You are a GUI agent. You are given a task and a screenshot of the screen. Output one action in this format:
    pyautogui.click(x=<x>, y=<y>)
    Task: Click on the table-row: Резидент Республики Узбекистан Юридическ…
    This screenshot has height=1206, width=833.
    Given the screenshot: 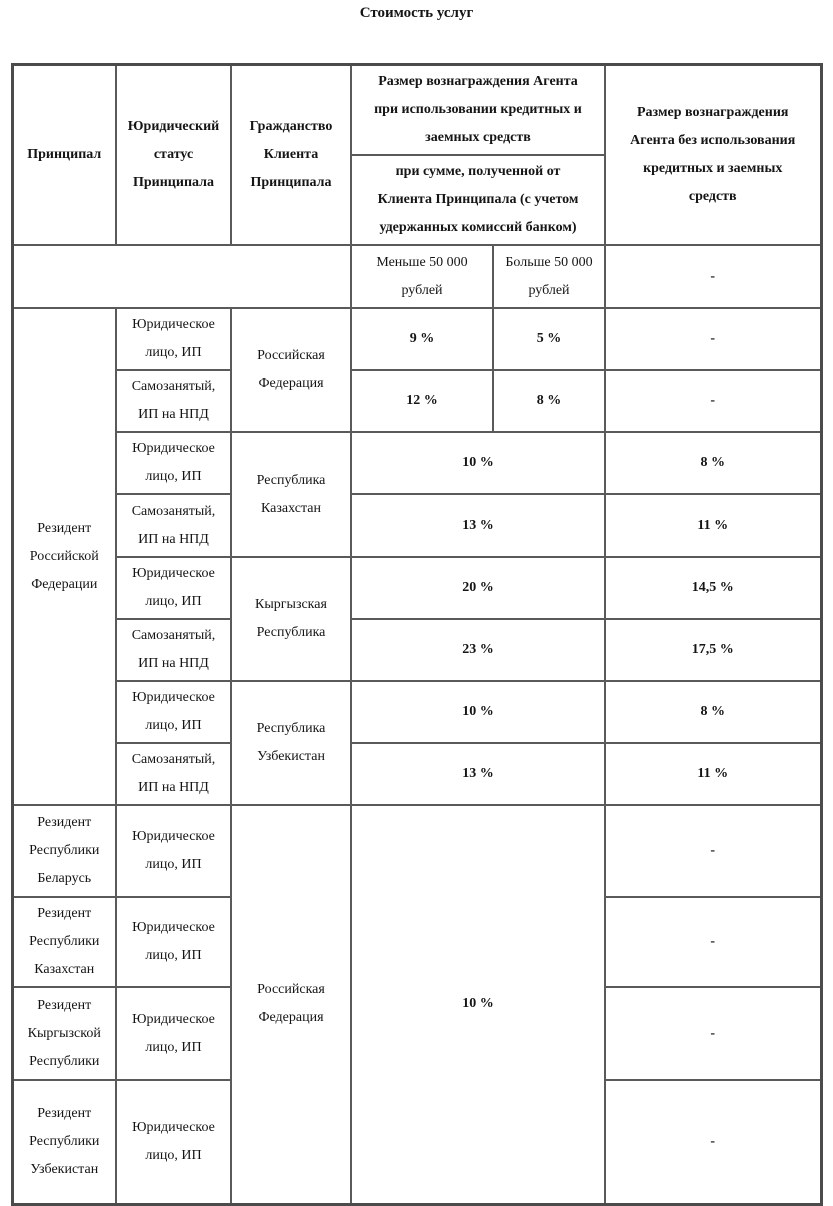 What is the action you would take?
    pyautogui.click(x=416, y=1142)
    